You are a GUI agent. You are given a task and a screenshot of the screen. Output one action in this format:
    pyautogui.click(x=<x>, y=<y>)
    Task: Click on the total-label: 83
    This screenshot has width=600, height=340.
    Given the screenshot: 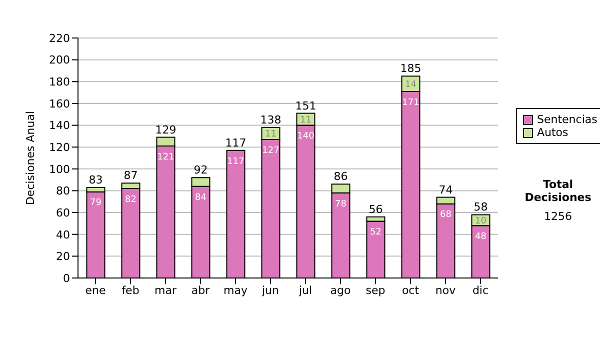 What is the action you would take?
    pyautogui.click(x=95, y=179)
    